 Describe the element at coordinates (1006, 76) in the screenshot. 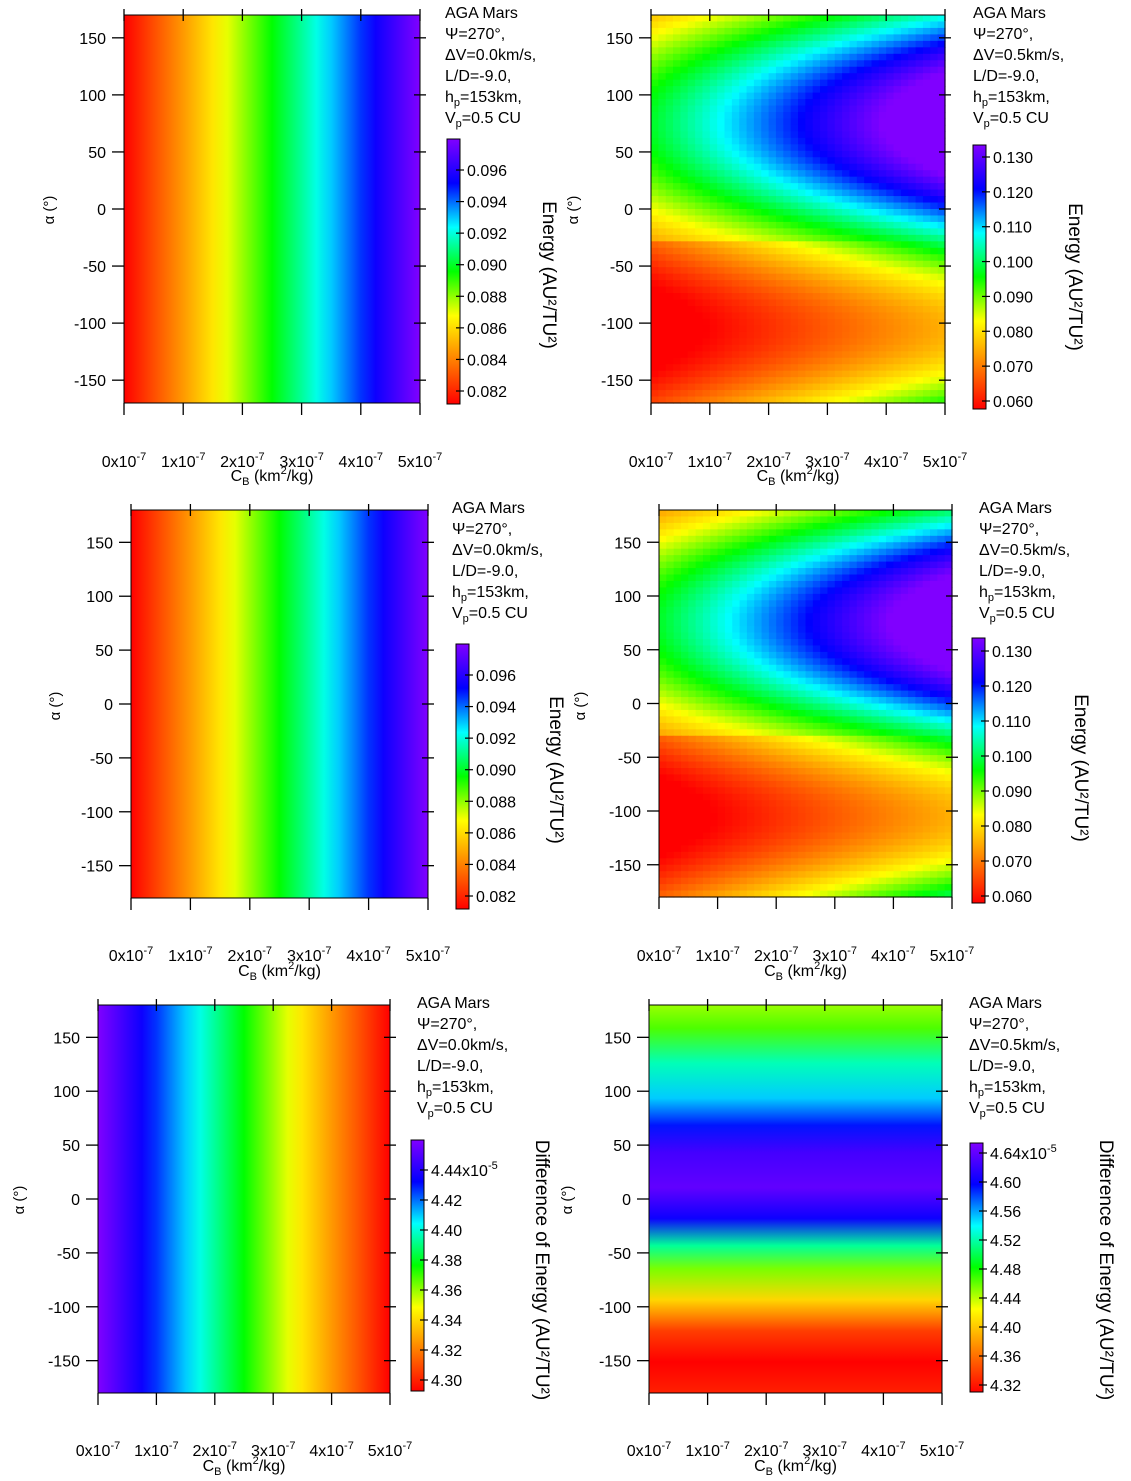

I see `annotation-line: L/D=-9.0,` at that location.